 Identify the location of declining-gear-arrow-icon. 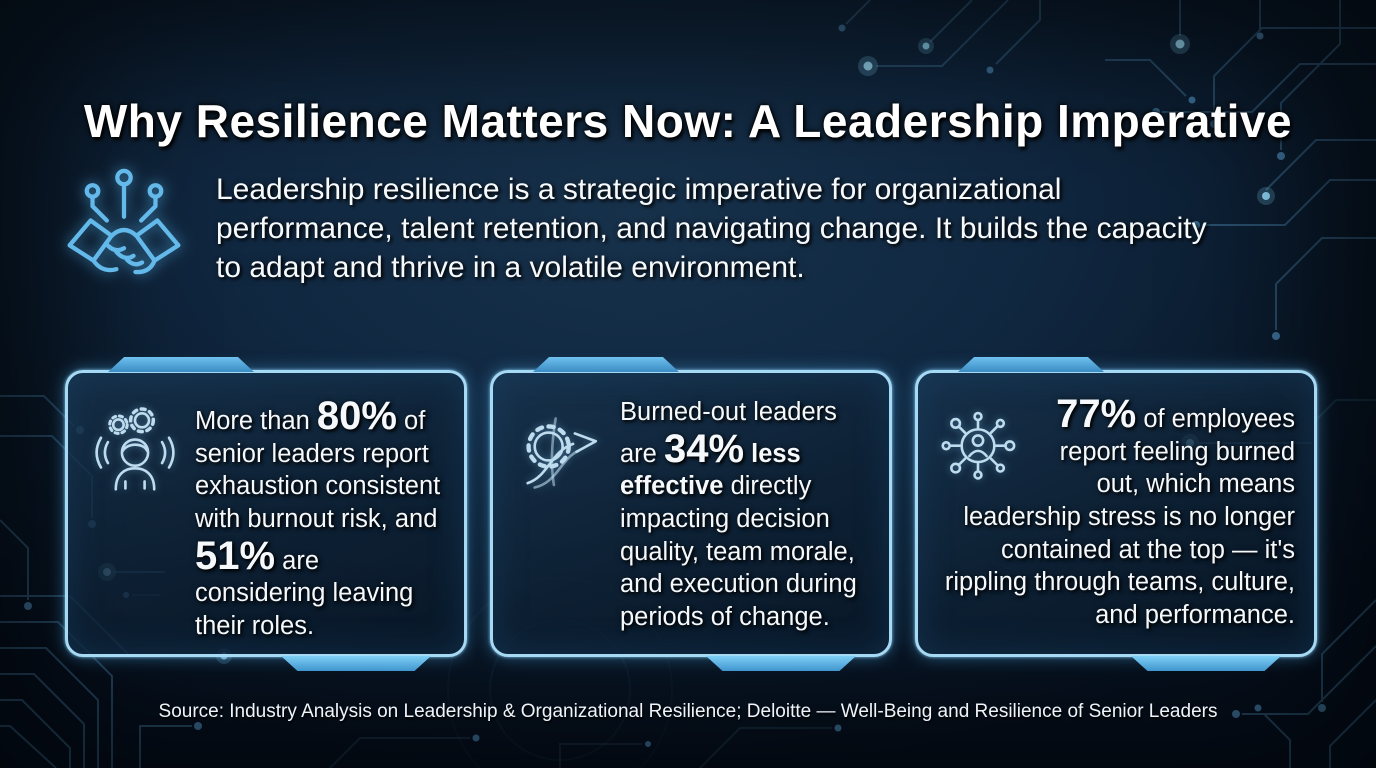
(562, 453).